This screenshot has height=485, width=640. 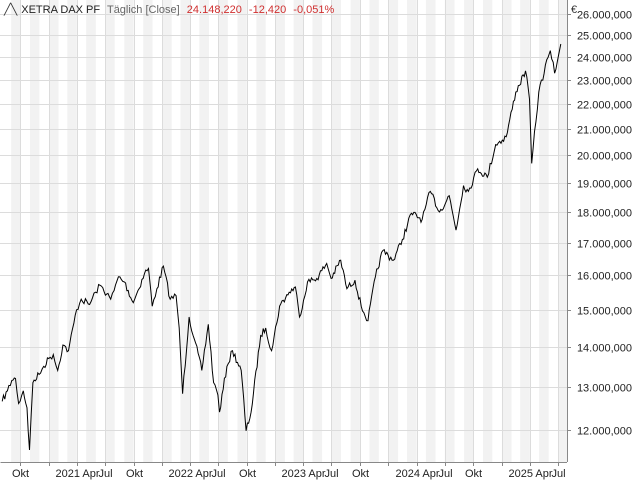 What do you see at coordinates (77, 474) in the screenshot?
I see `x-tick-label: 2021 Apr` at bounding box center [77, 474].